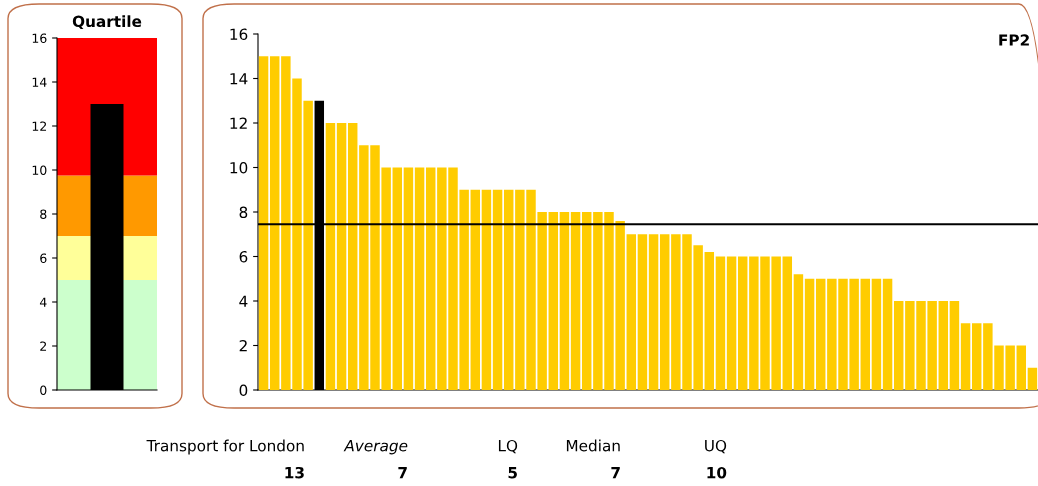 This screenshot has height=486, width=1038. I want to click on text: Median, so click(593, 445).